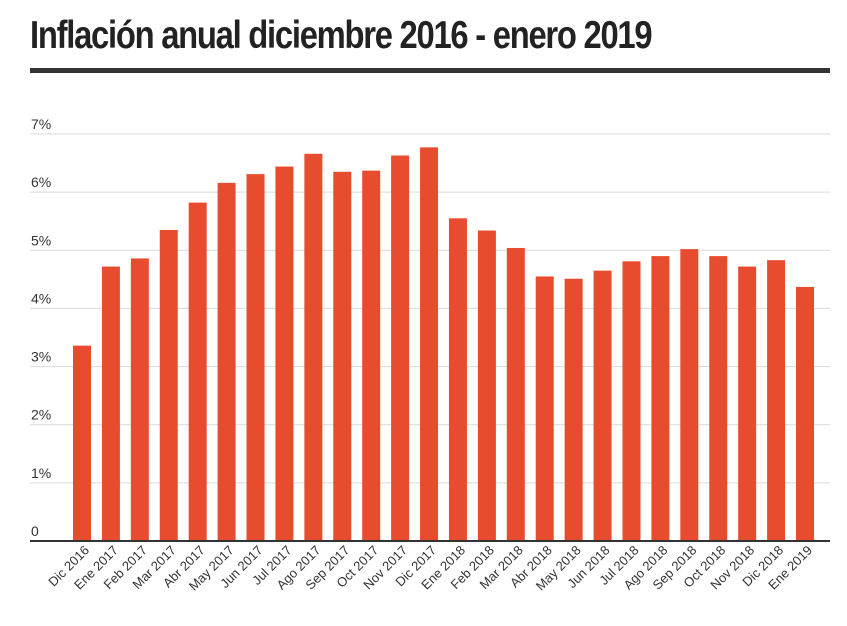 Image resolution: width=847 pixels, height=626 pixels. Describe the element at coordinates (41, 298) in the screenshot. I see `y-tick-label: 4%` at that location.